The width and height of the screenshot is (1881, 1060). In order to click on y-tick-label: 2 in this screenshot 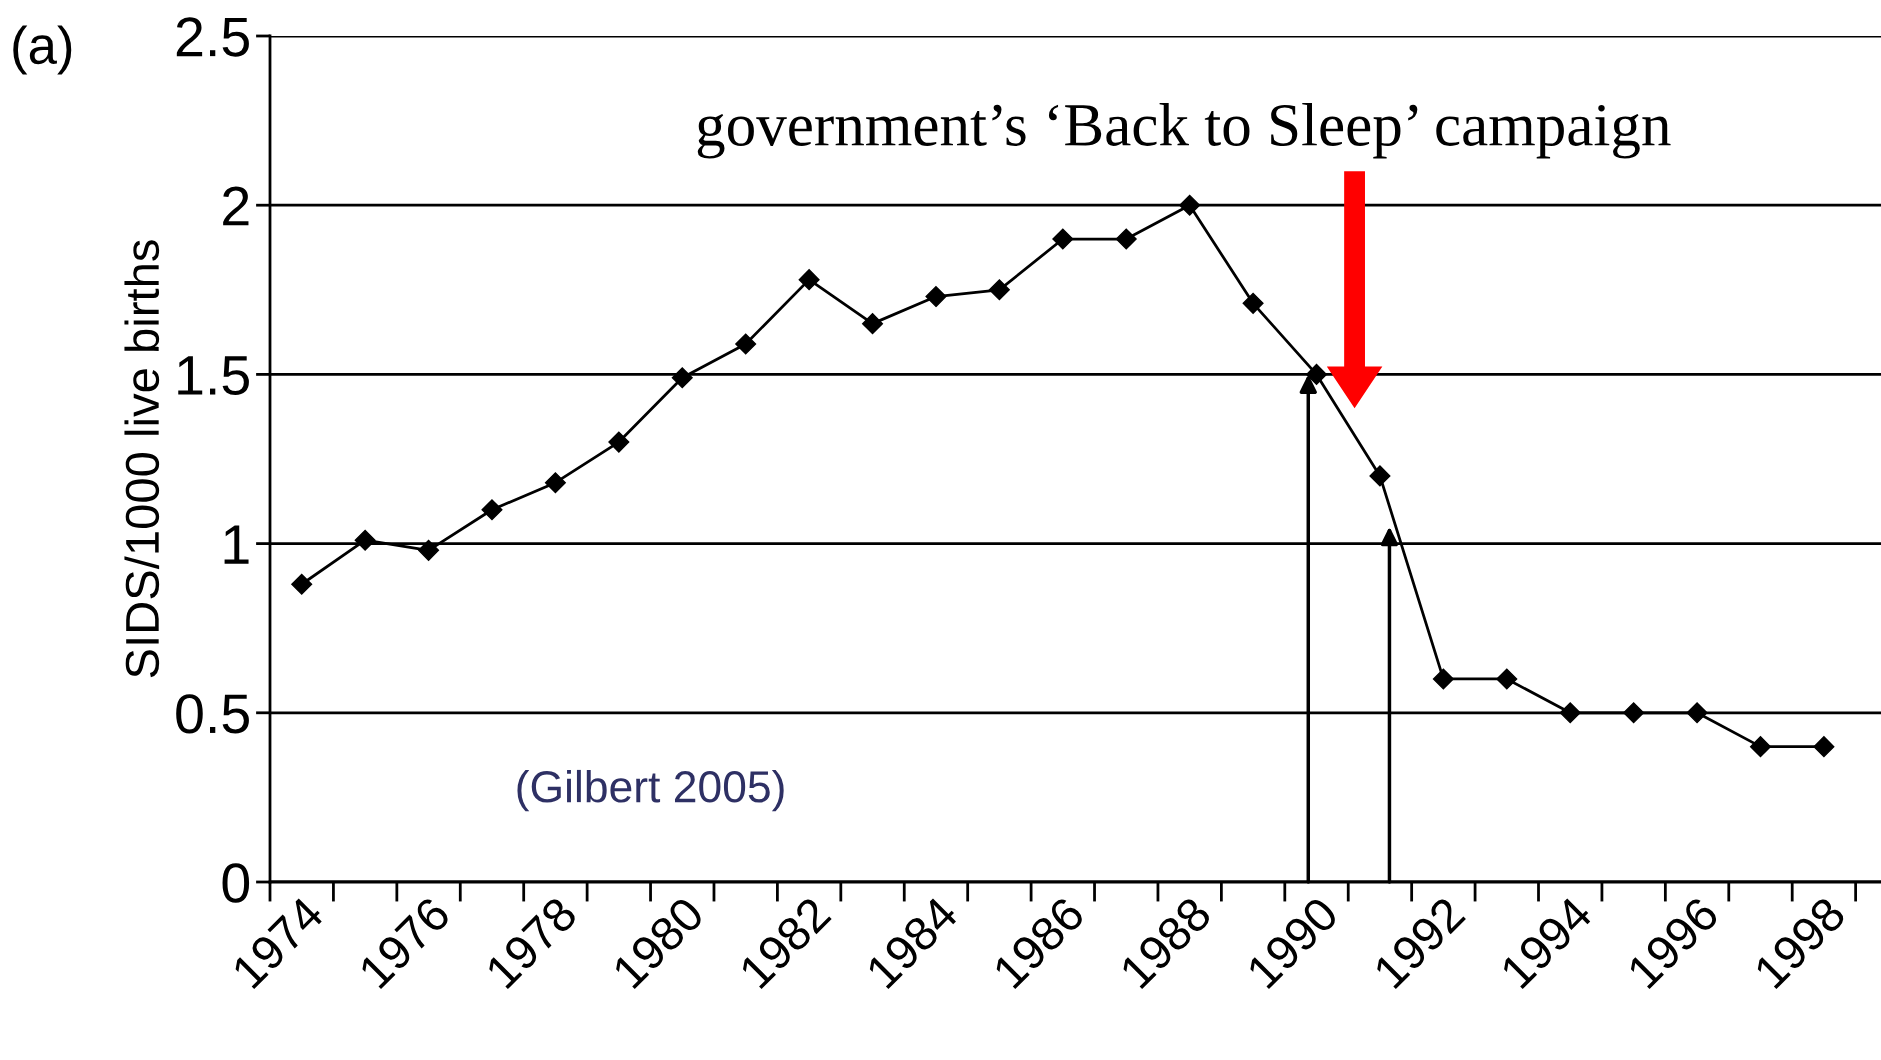, I will do `click(236, 206)`.